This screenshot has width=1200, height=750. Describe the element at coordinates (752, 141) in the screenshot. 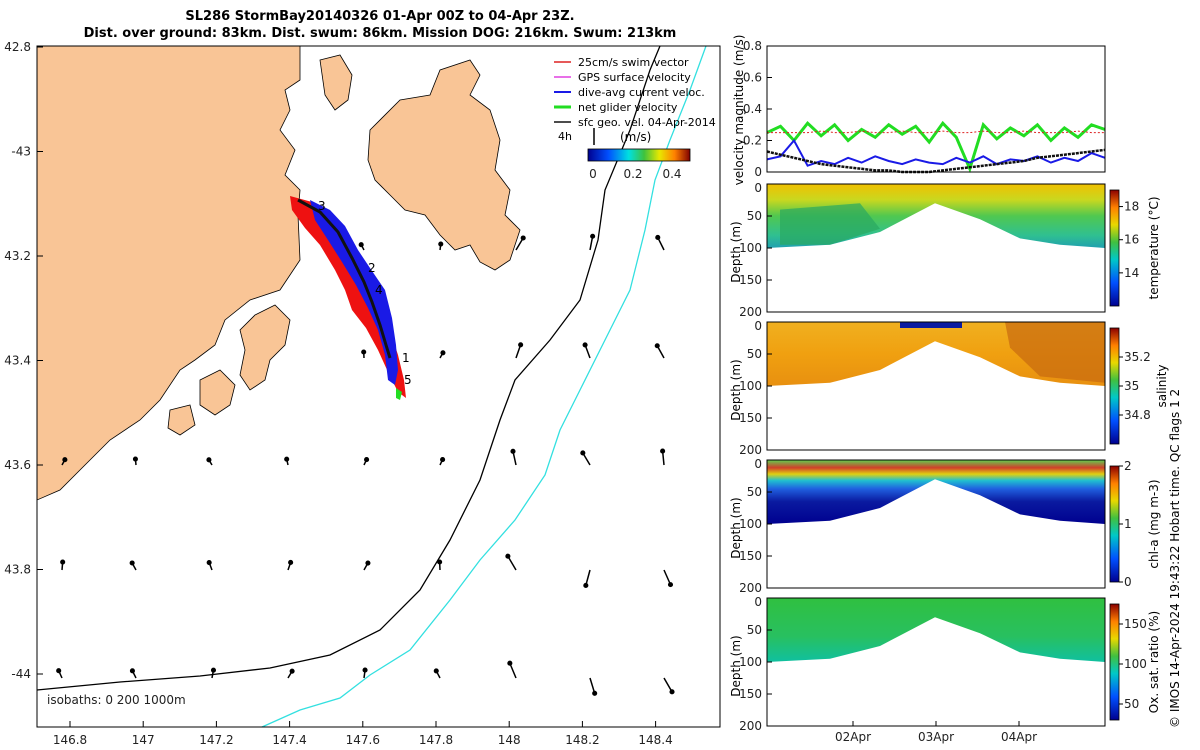

I see `velocity-y-tick-1: 0.2` at that location.